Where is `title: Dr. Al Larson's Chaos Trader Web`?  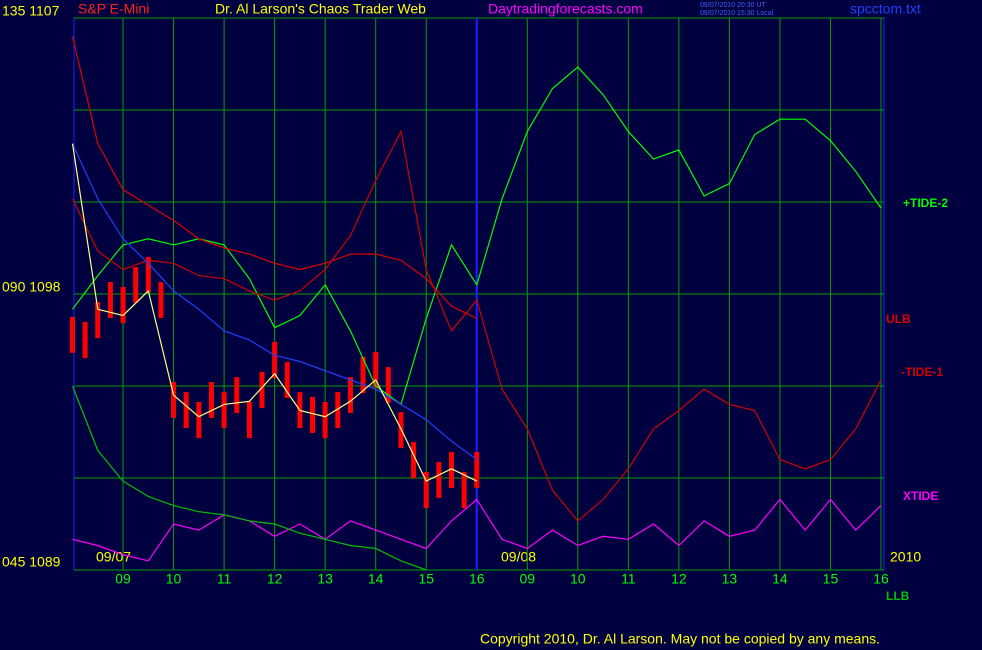
title: Dr. Al Larson's Chaos Trader Web is located at coordinates (320, 9).